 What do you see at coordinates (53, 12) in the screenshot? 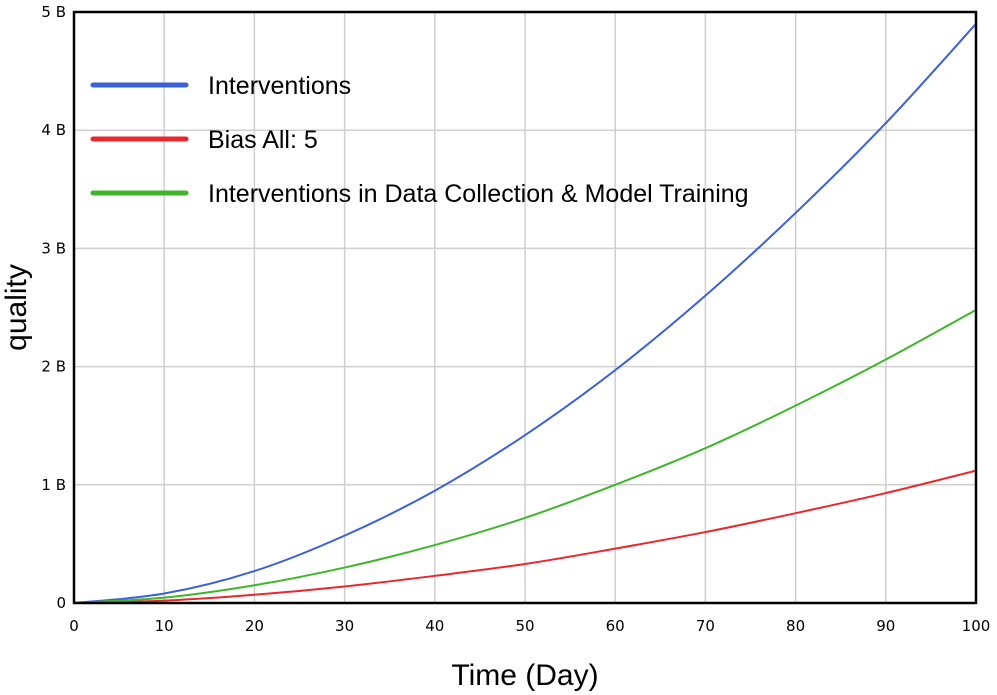
I see `y-tick-label: 5 B` at bounding box center [53, 12].